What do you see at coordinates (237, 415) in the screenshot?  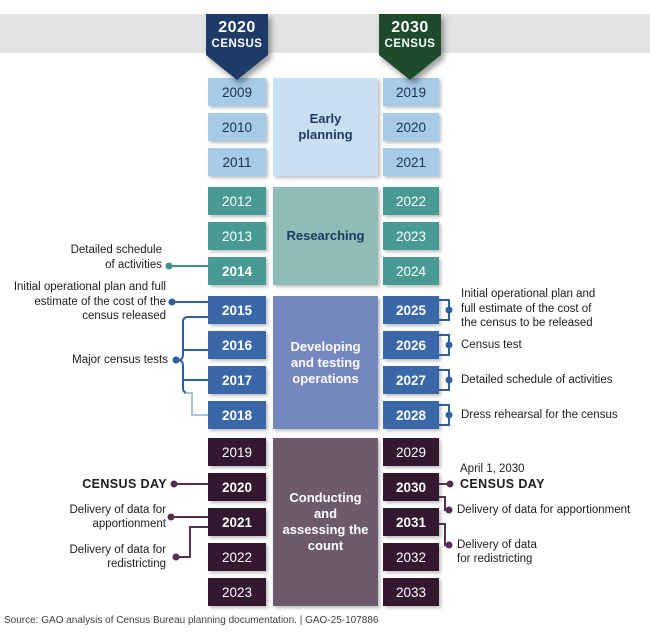 I see `y2020-col-2018: 2018` at bounding box center [237, 415].